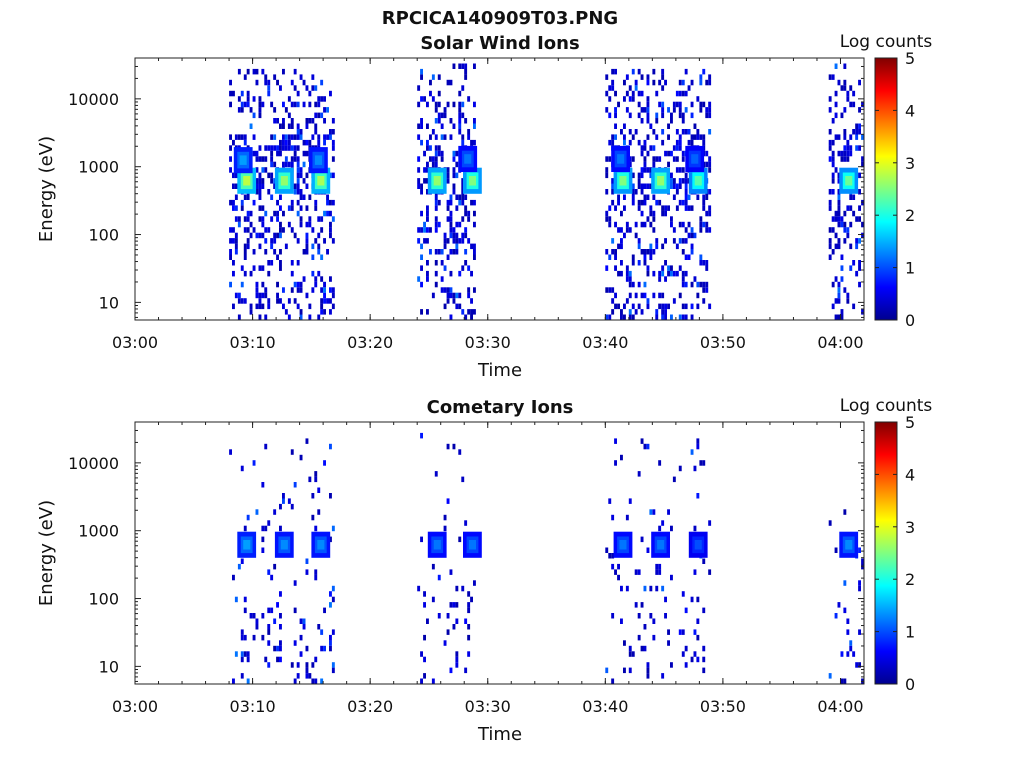  I want to click on panel-title: Cometary Ions, so click(500, 407).